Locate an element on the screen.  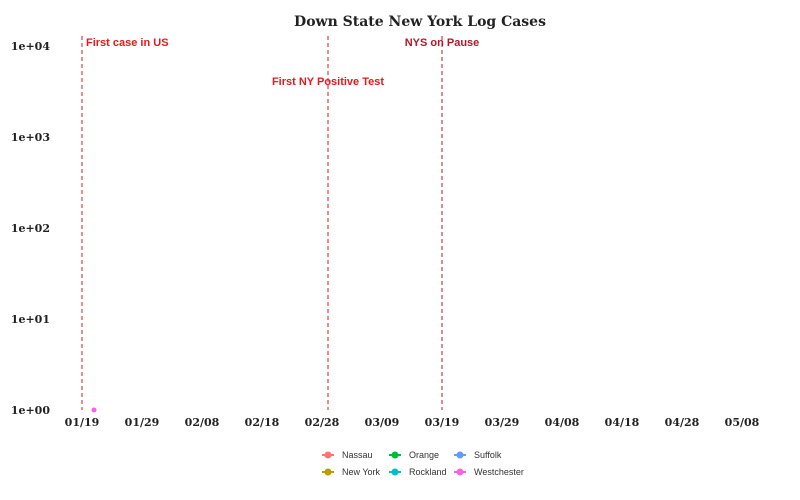
x-tick-label: 04/18 is located at coordinates (622, 422).